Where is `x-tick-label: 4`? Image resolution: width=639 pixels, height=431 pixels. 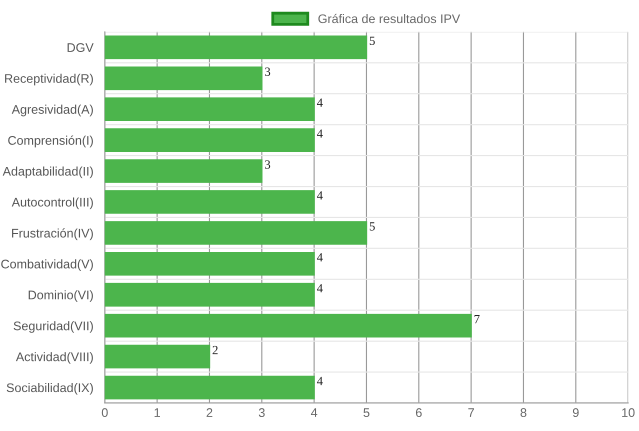
x-tick-label: 4 is located at coordinates (314, 412).